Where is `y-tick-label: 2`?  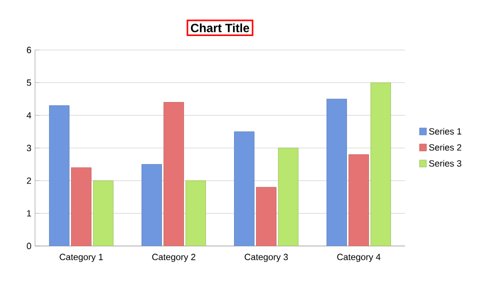 y-tick-label: 2 is located at coordinates (29, 181).